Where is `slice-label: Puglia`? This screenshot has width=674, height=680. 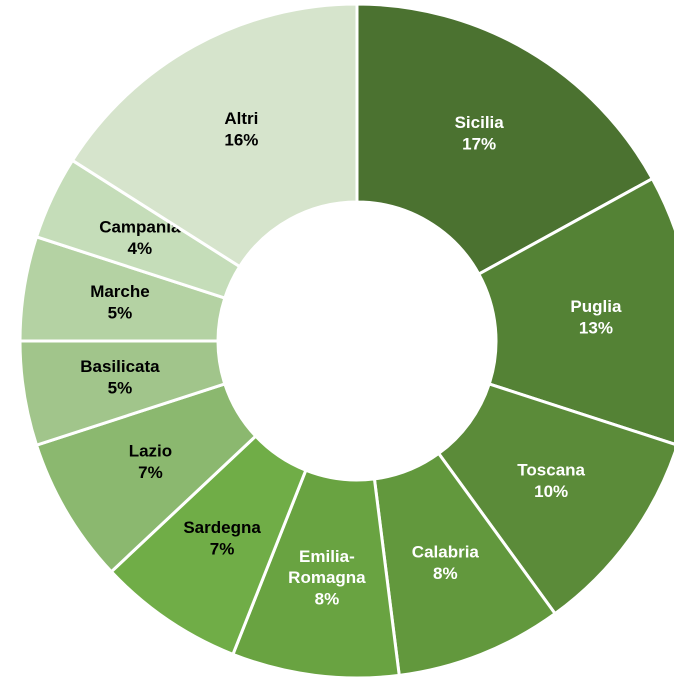 slice-label: Puglia is located at coordinates (596, 306).